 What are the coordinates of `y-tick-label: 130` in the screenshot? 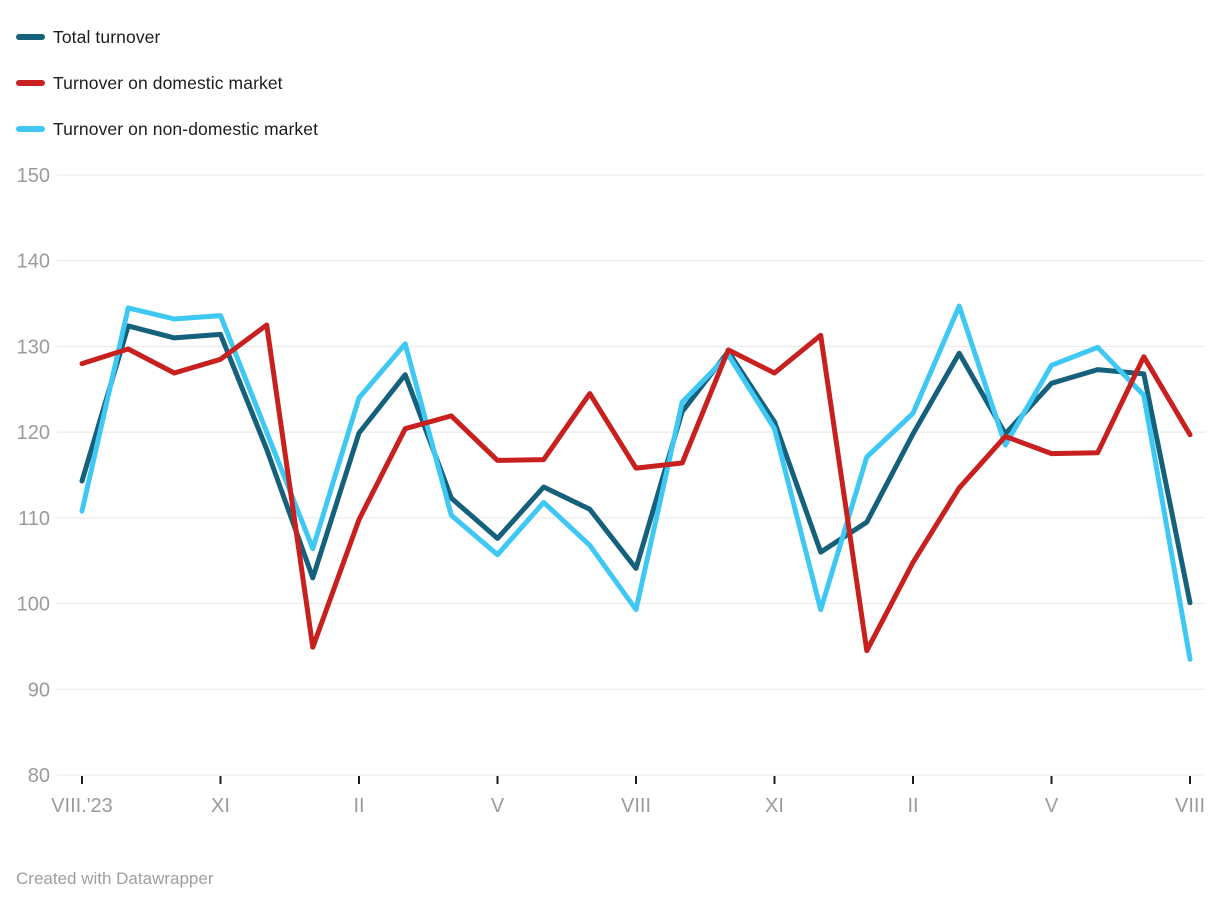 It's located at (33, 347).